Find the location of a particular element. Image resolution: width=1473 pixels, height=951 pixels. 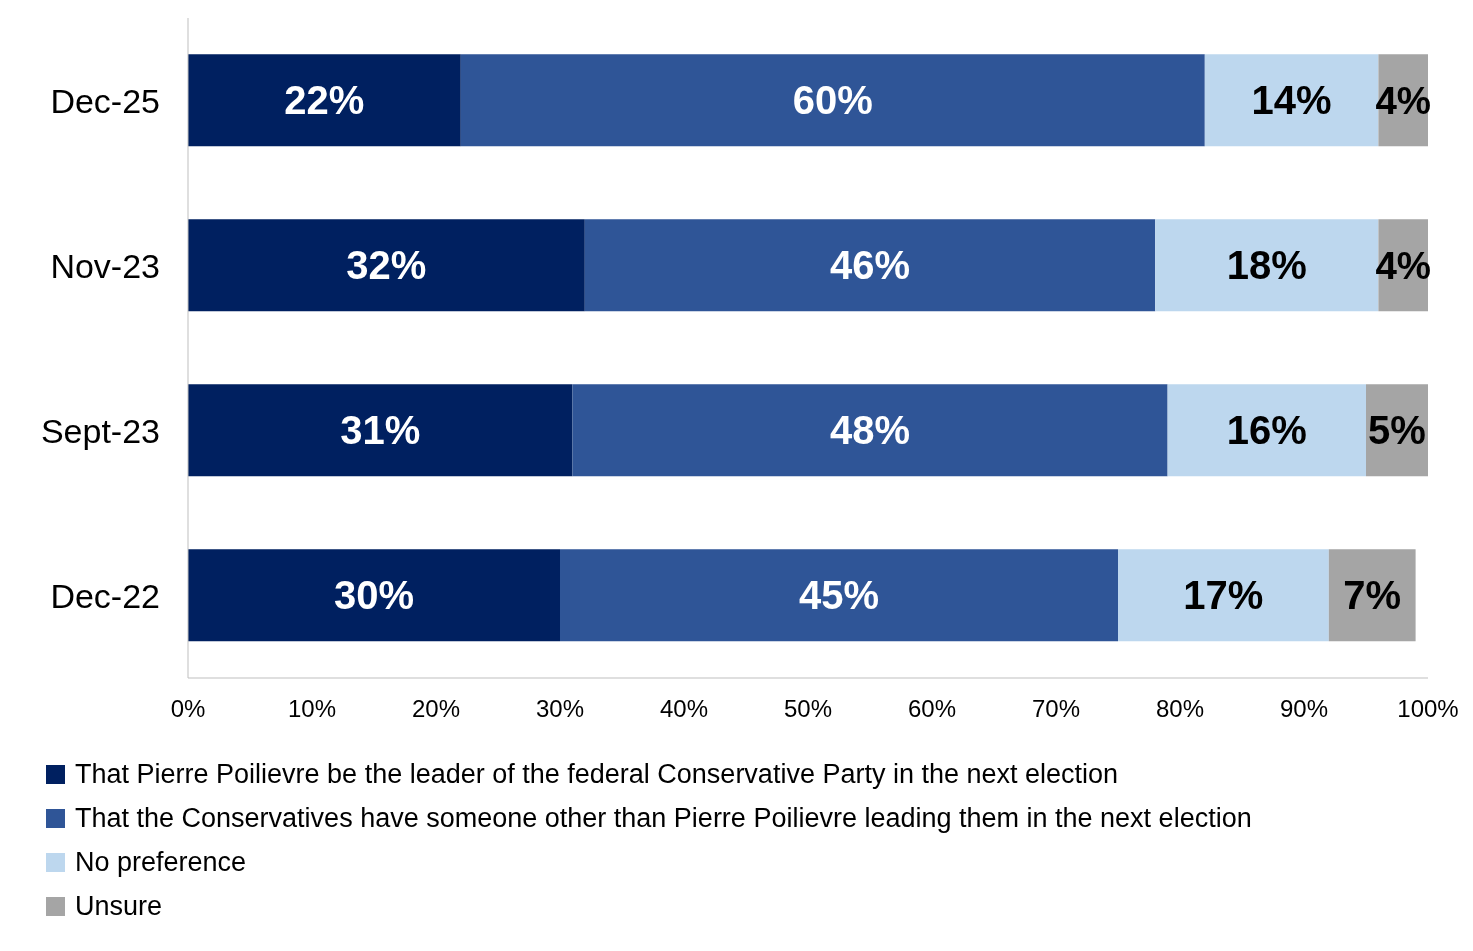

y-tick-label: Dec-22 is located at coordinates (105, 595).